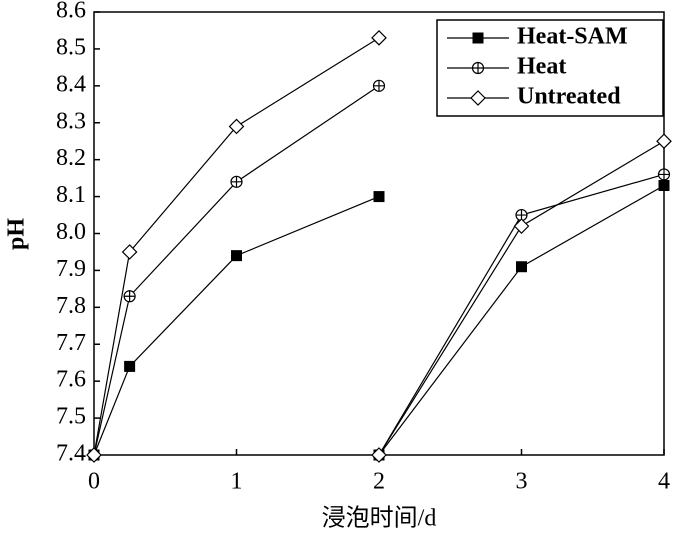  What do you see at coordinates (71, 47) in the screenshot?
I see `y-tick-label: 8.5` at bounding box center [71, 47].